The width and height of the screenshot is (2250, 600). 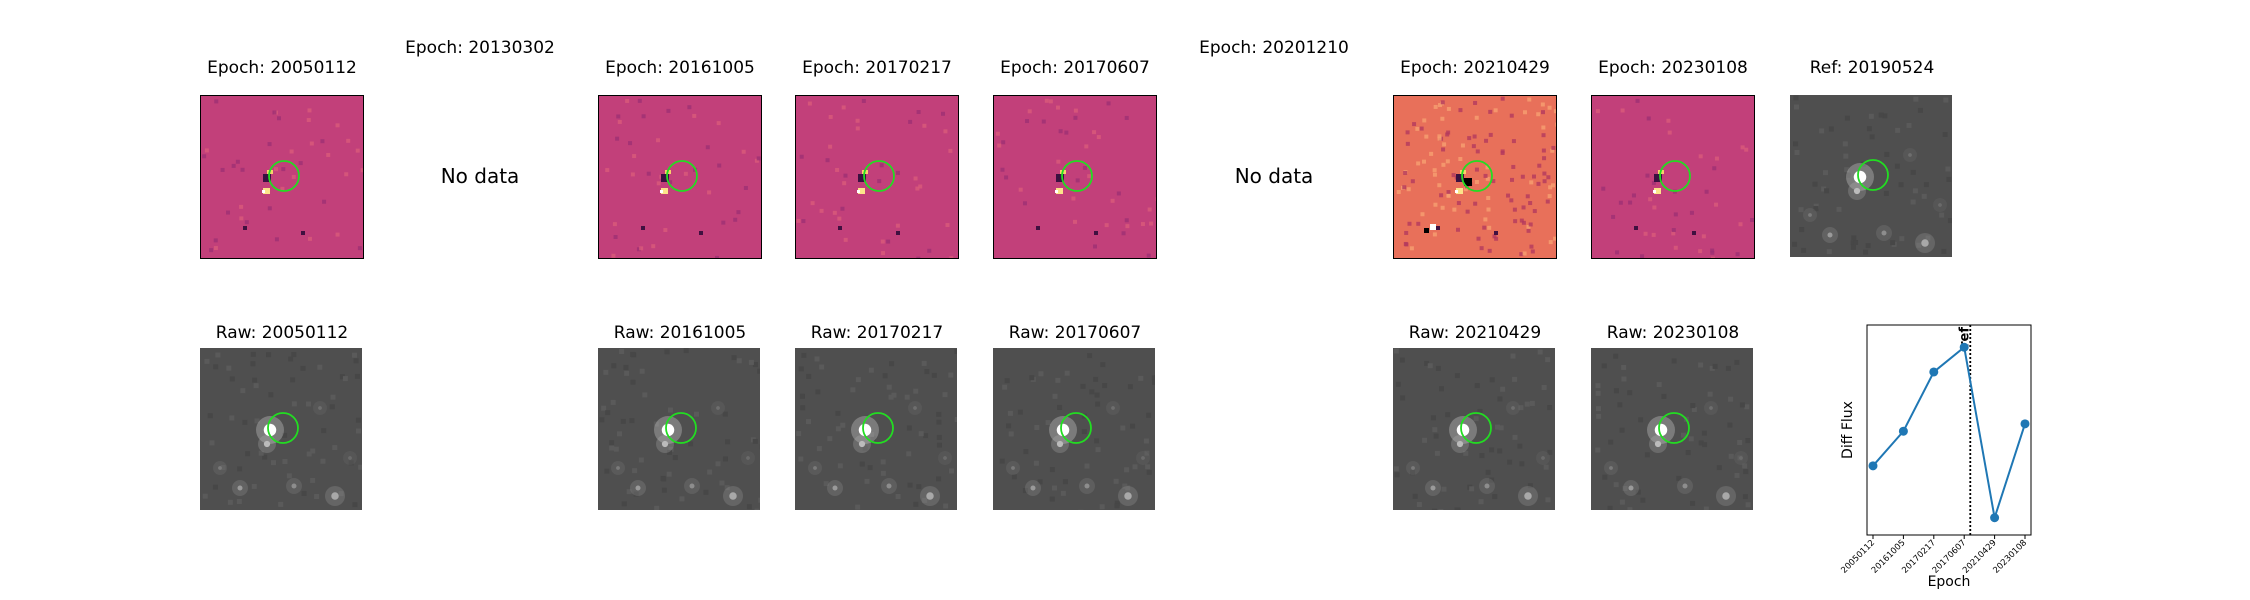 What do you see at coordinates (1848, 430) in the screenshot?
I see `y-axis-label: Diff Flux` at bounding box center [1848, 430].